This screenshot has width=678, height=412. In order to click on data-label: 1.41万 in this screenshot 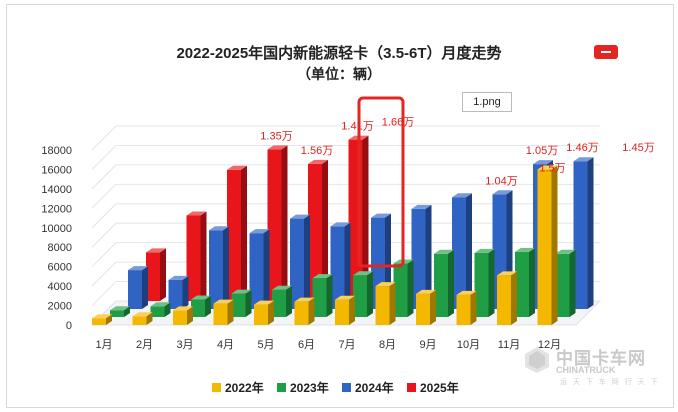, I will do `click(357, 127)`.